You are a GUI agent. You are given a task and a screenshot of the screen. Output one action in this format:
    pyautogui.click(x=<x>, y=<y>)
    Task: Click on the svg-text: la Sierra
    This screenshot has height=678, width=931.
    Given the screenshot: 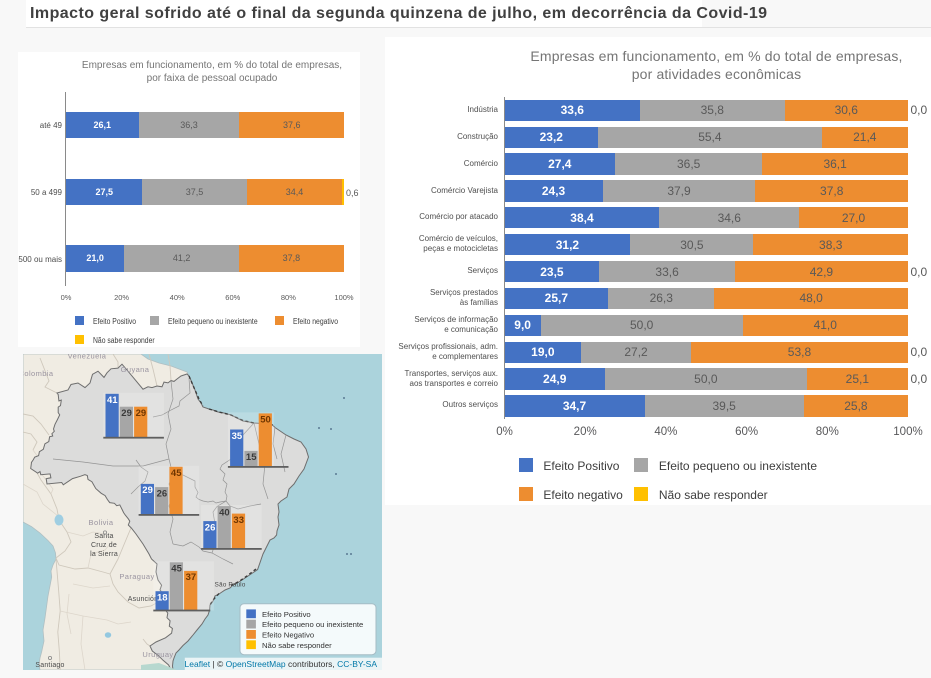 What is the action you would take?
    pyautogui.click(x=104, y=554)
    